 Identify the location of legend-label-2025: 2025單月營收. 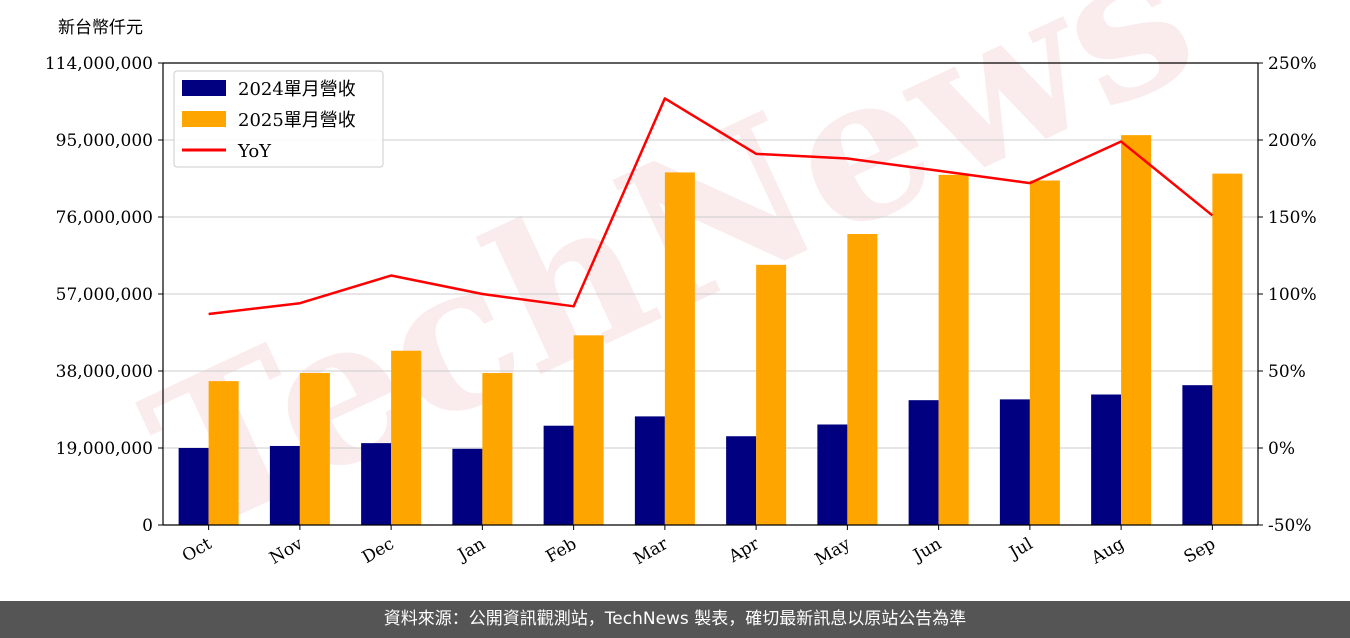
(297, 120).